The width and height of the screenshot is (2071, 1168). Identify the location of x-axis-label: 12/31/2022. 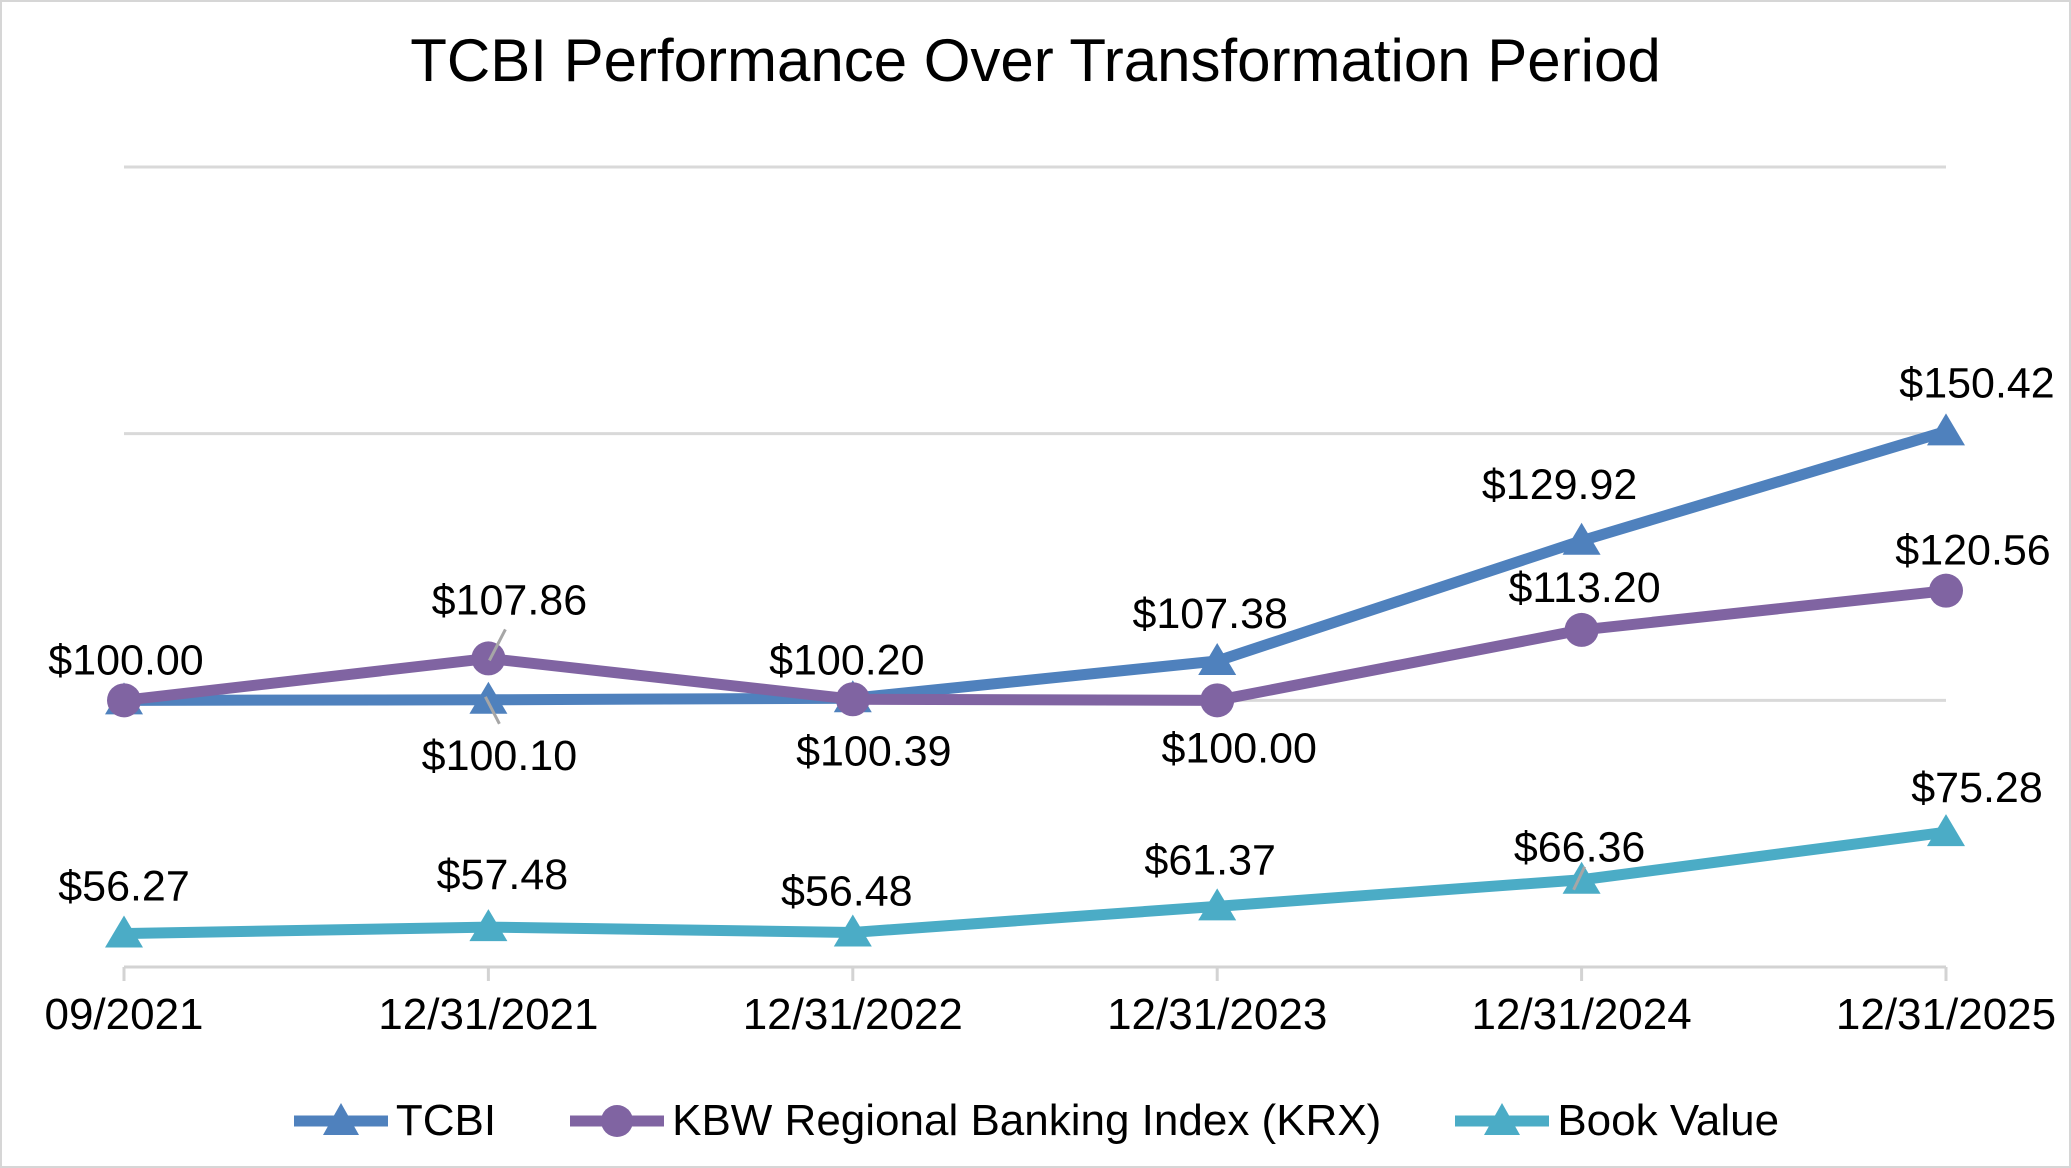
(853, 1014).